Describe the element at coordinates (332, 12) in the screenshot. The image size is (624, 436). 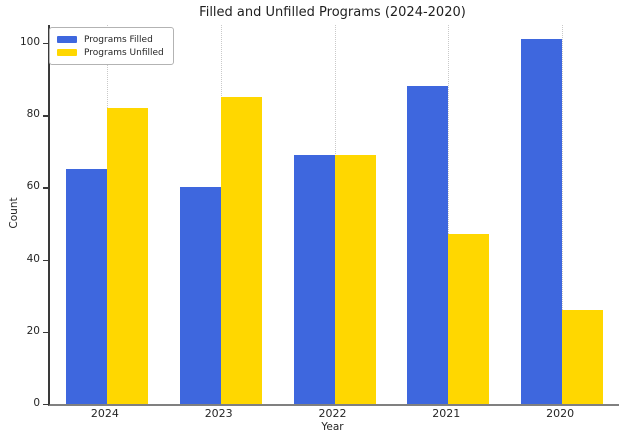
I see `chart-title: Filled and Unfilled Programs (2024-2020)` at that location.